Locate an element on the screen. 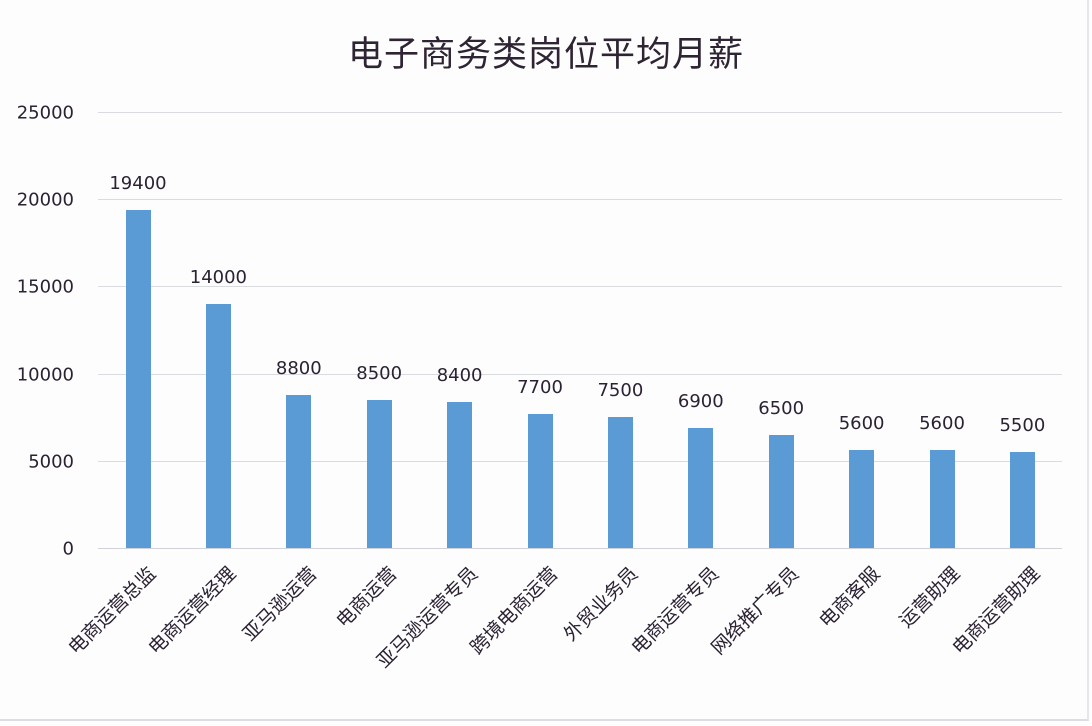  data-label: 6900 is located at coordinates (700, 401).